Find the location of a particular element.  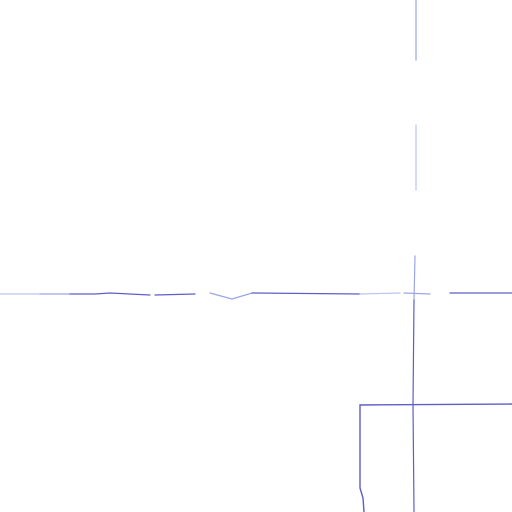

horizontal-road is located at coordinates (256, 296).